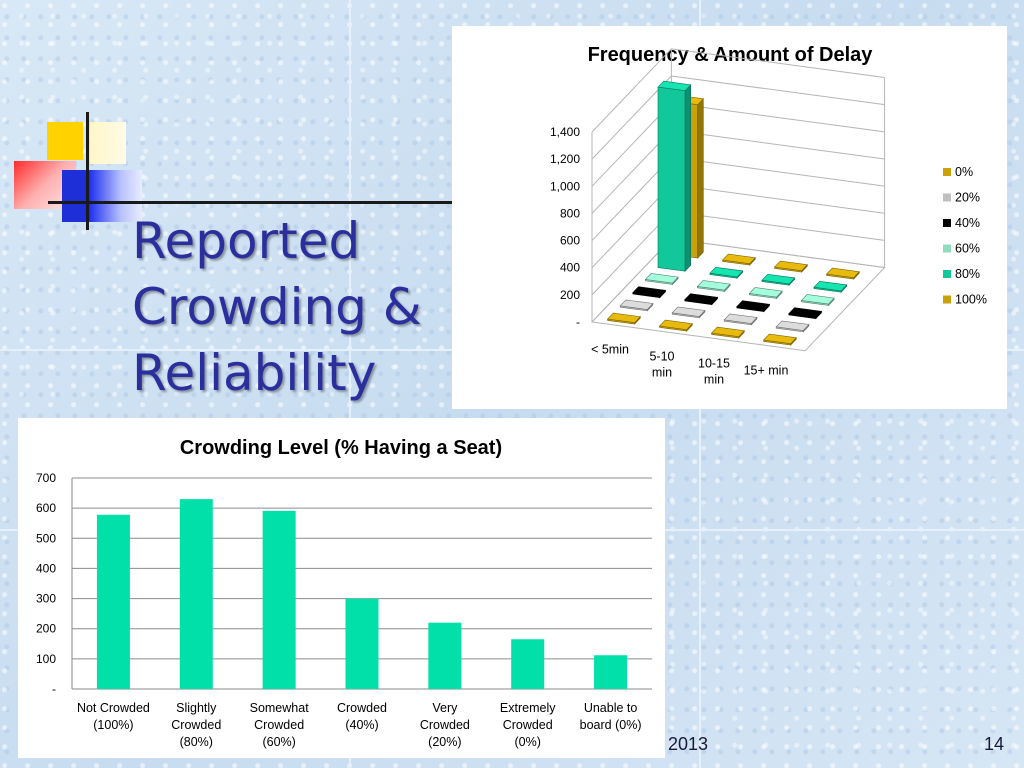 The width and height of the screenshot is (1024, 768). What do you see at coordinates (341, 448) in the screenshot?
I see `chart-title: Crowding Level (% Having a Seat)` at bounding box center [341, 448].